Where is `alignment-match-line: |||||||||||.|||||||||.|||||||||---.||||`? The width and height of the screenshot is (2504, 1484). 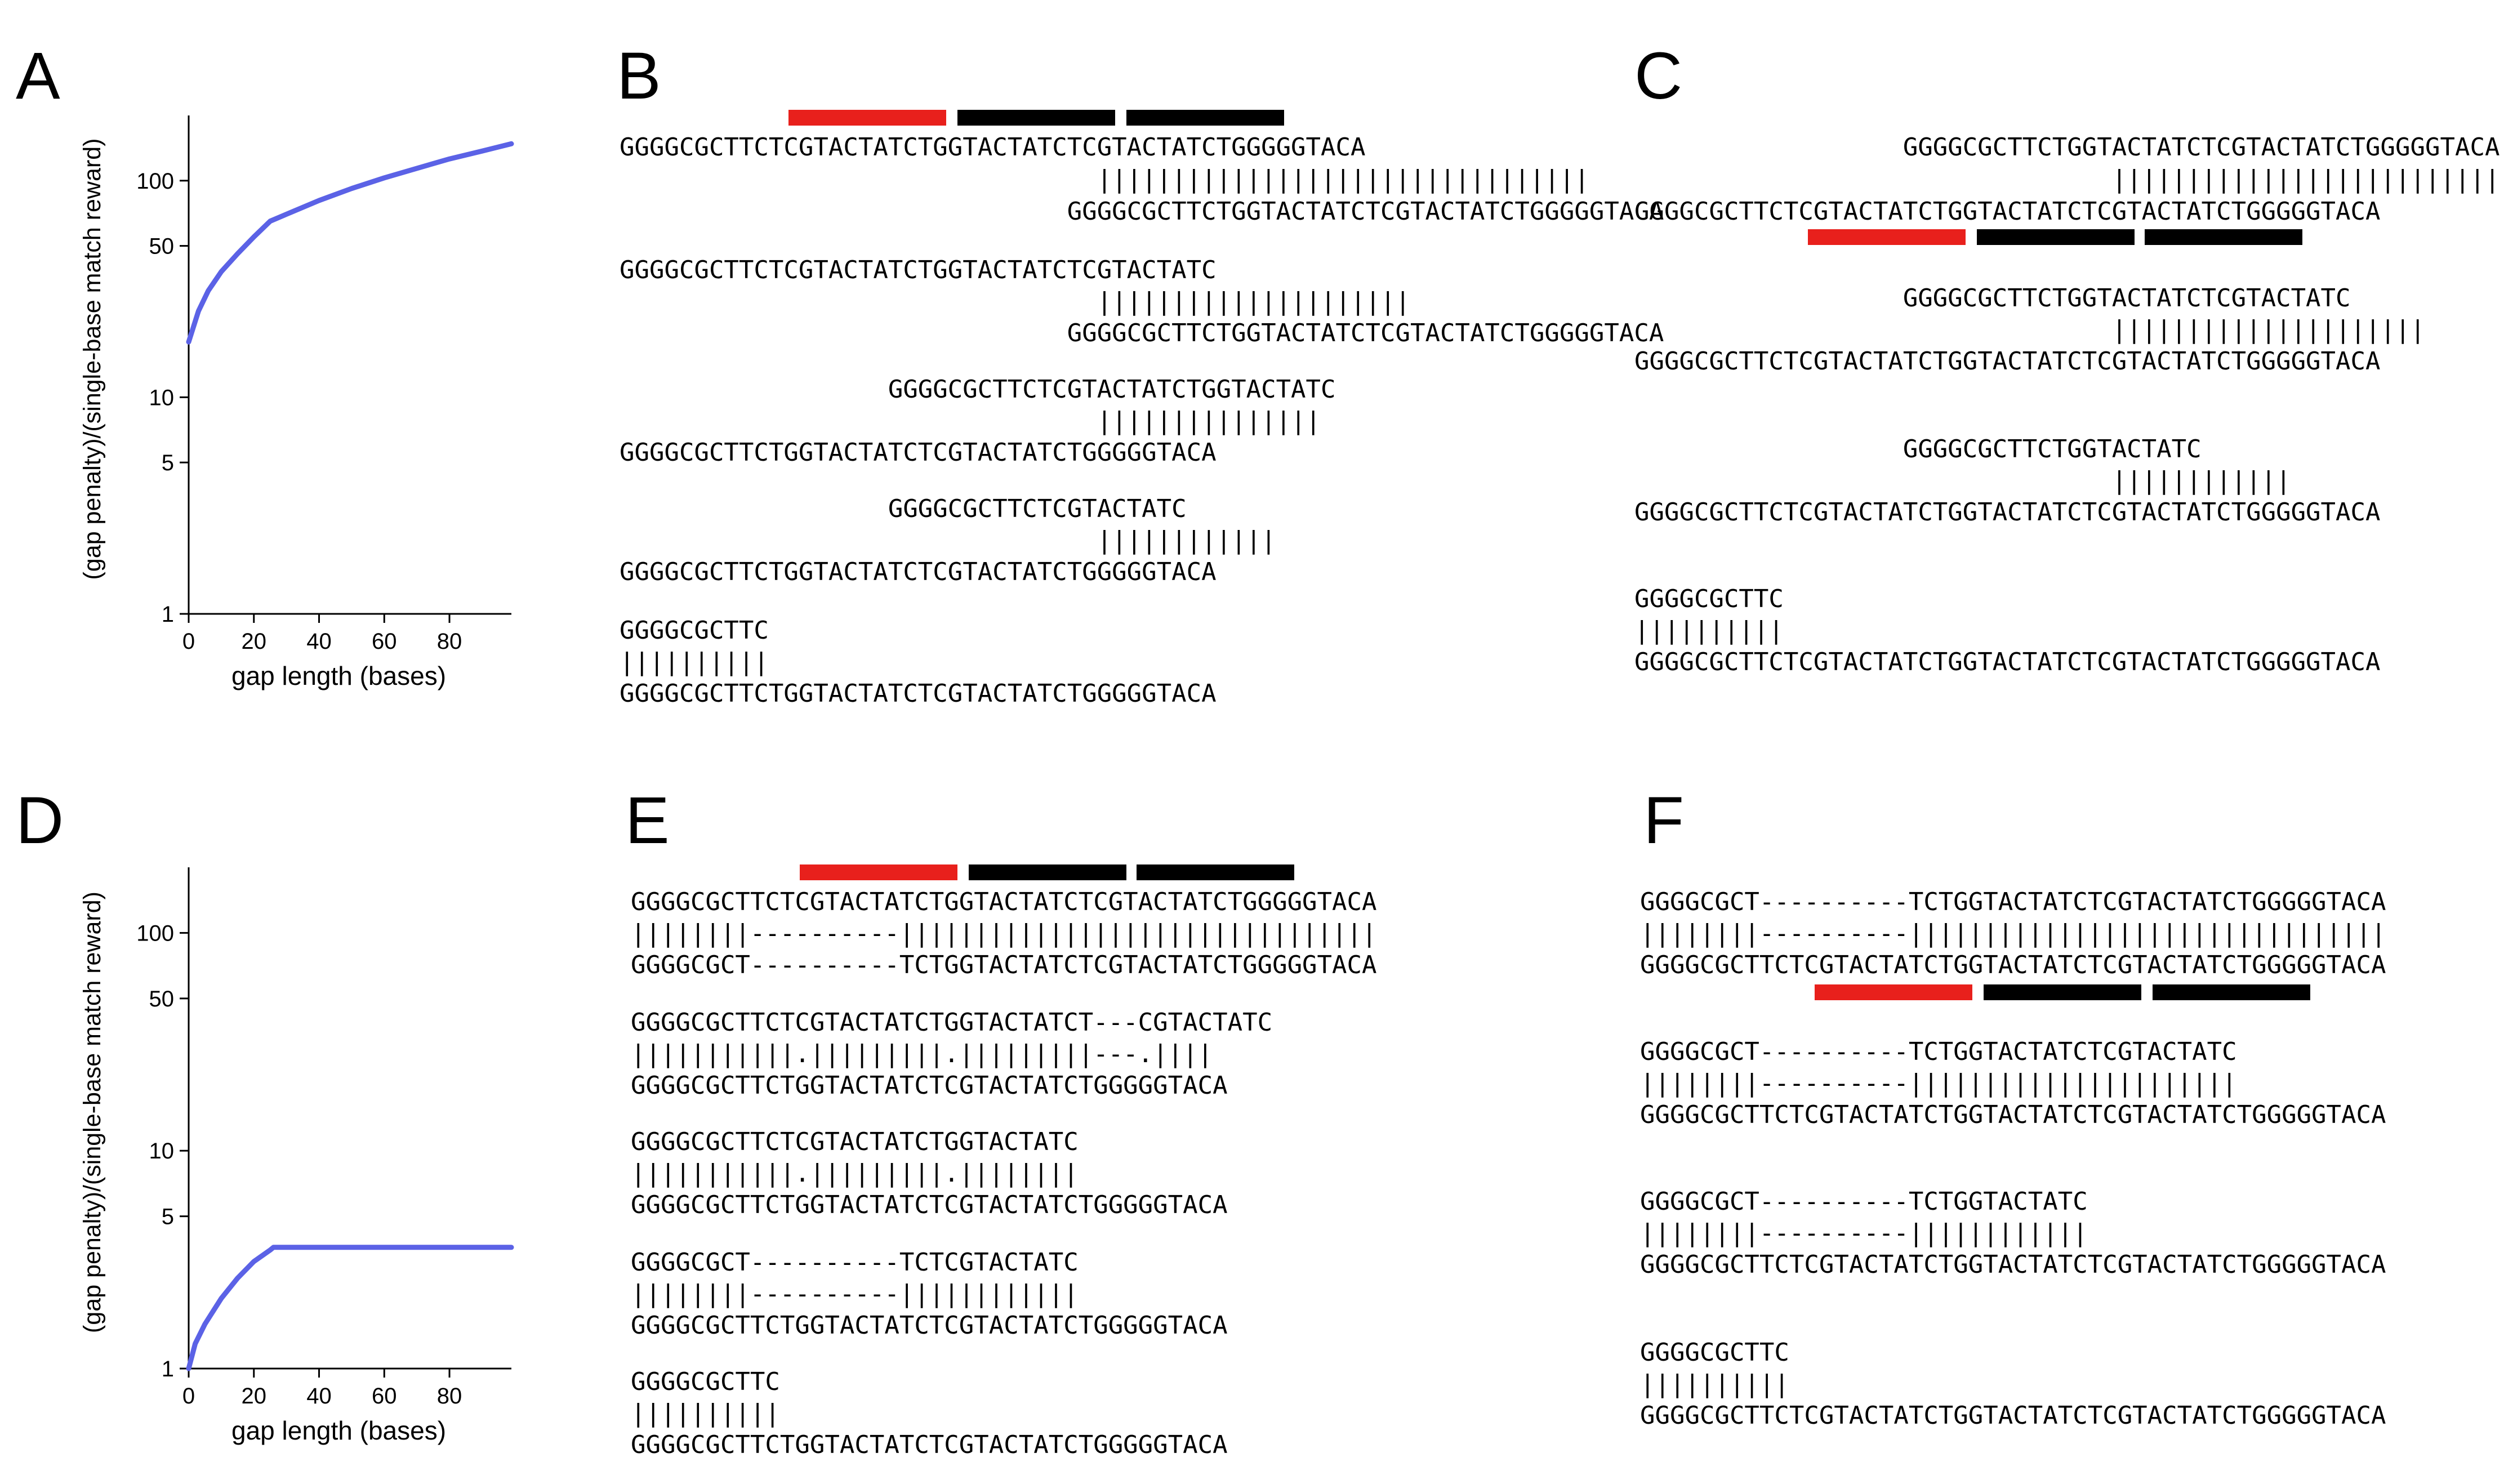
alignment-match-line: |||||||||||.|||||||||.|||||||||---.|||| is located at coordinates (922, 1054).